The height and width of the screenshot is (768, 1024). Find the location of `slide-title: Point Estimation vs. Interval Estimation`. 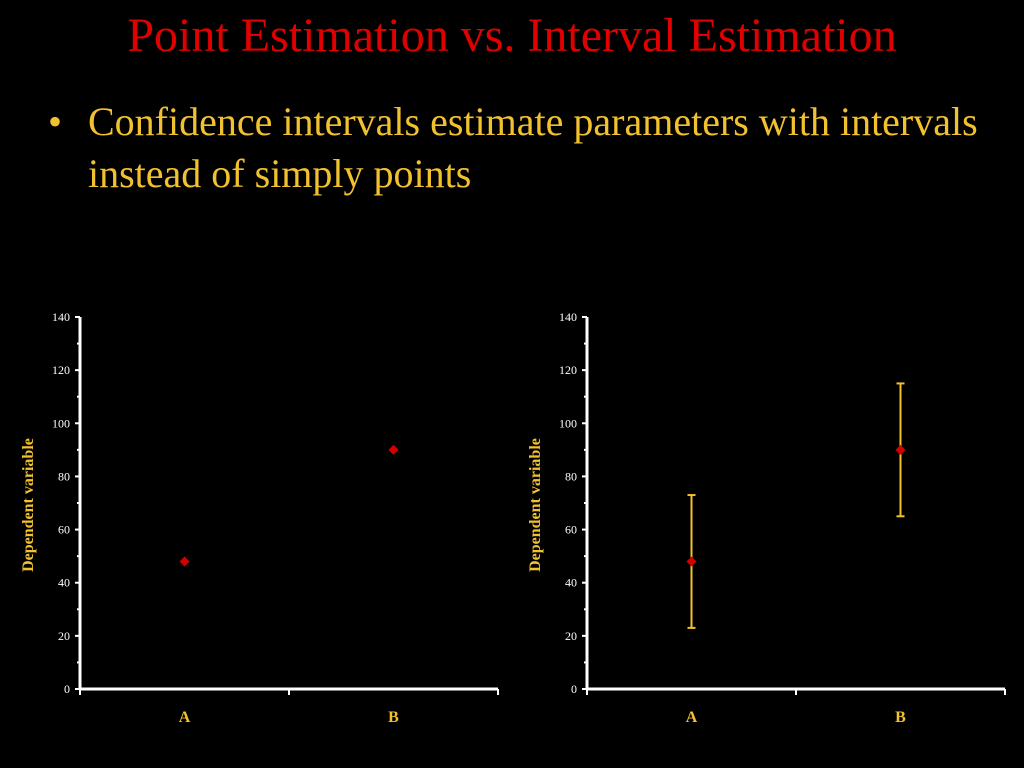

slide-title: Point Estimation vs. Interval Estimation is located at coordinates (512, 35).